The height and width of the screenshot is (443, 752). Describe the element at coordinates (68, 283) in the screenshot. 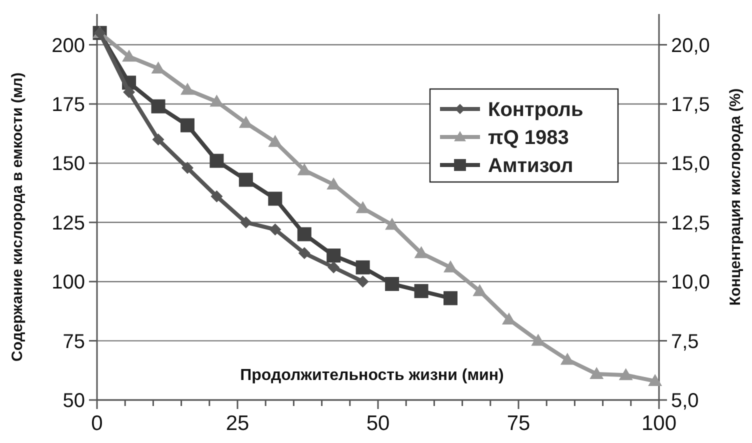

I see `y-tick-label: 100` at that location.